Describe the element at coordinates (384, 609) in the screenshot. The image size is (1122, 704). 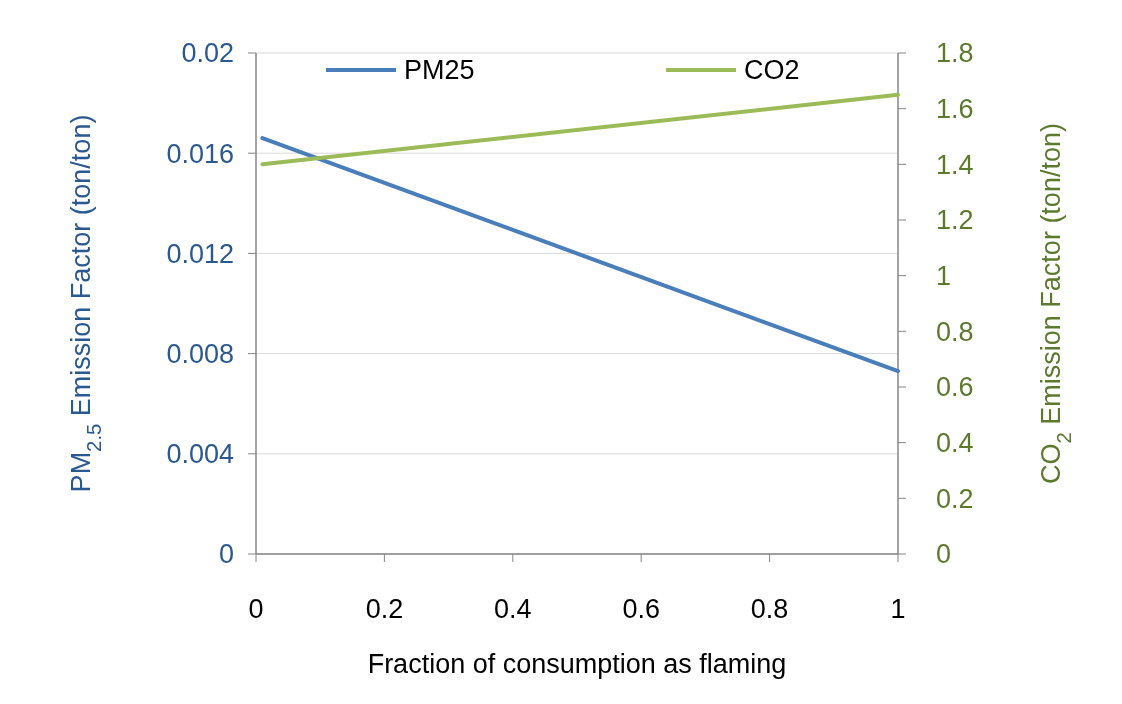
I see `x-tick-label: 0.2` at that location.